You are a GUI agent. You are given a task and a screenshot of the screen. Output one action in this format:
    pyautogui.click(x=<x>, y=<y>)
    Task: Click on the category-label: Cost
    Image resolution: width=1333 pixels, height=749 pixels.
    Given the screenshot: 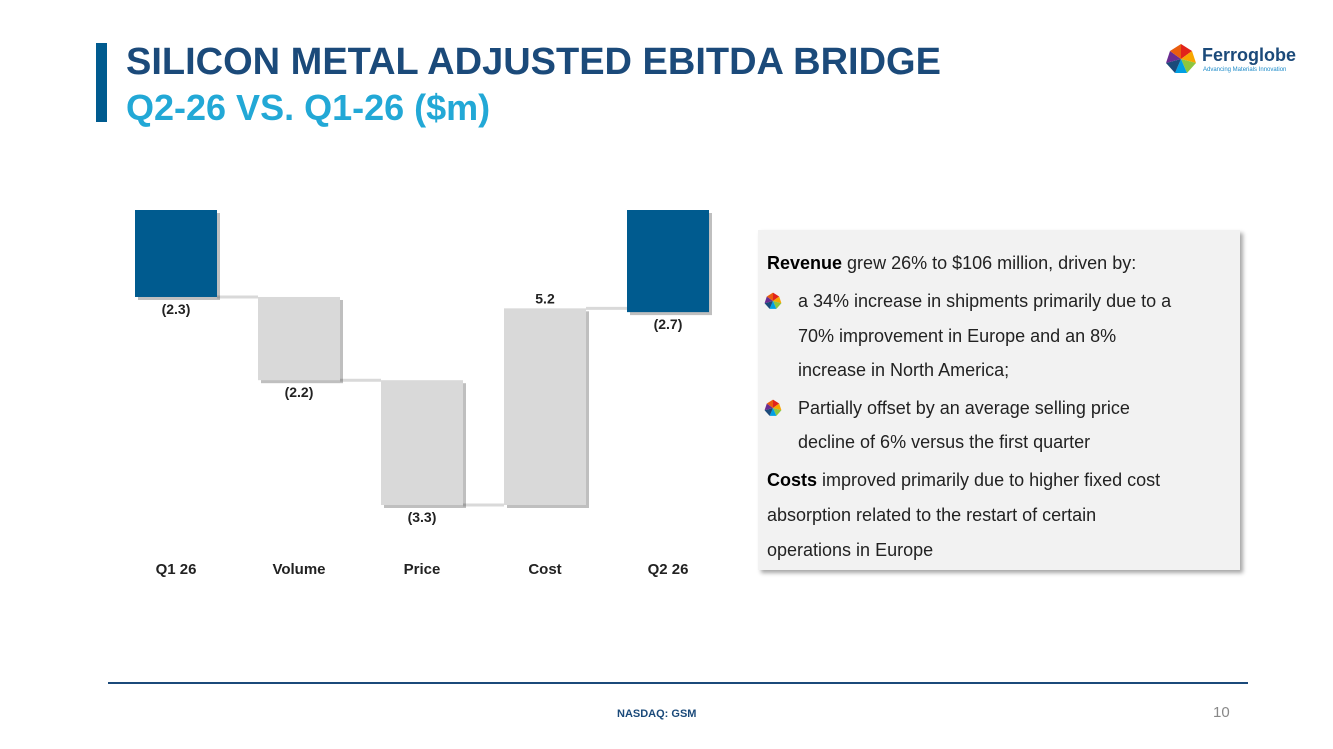 What is the action you would take?
    pyautogui.click(x=544, y=569)
    